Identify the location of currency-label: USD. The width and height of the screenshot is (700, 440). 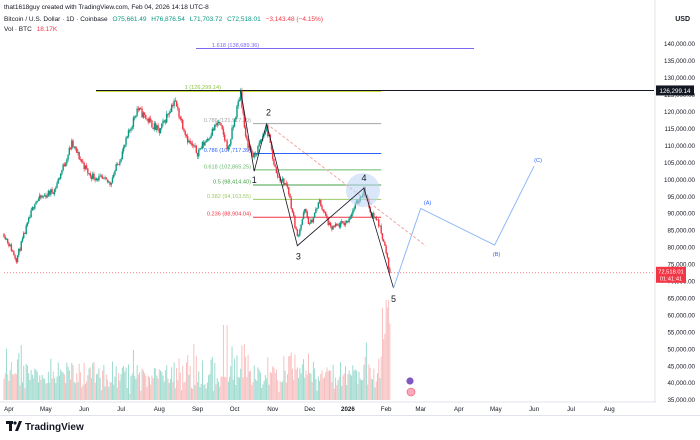
(682, 19).